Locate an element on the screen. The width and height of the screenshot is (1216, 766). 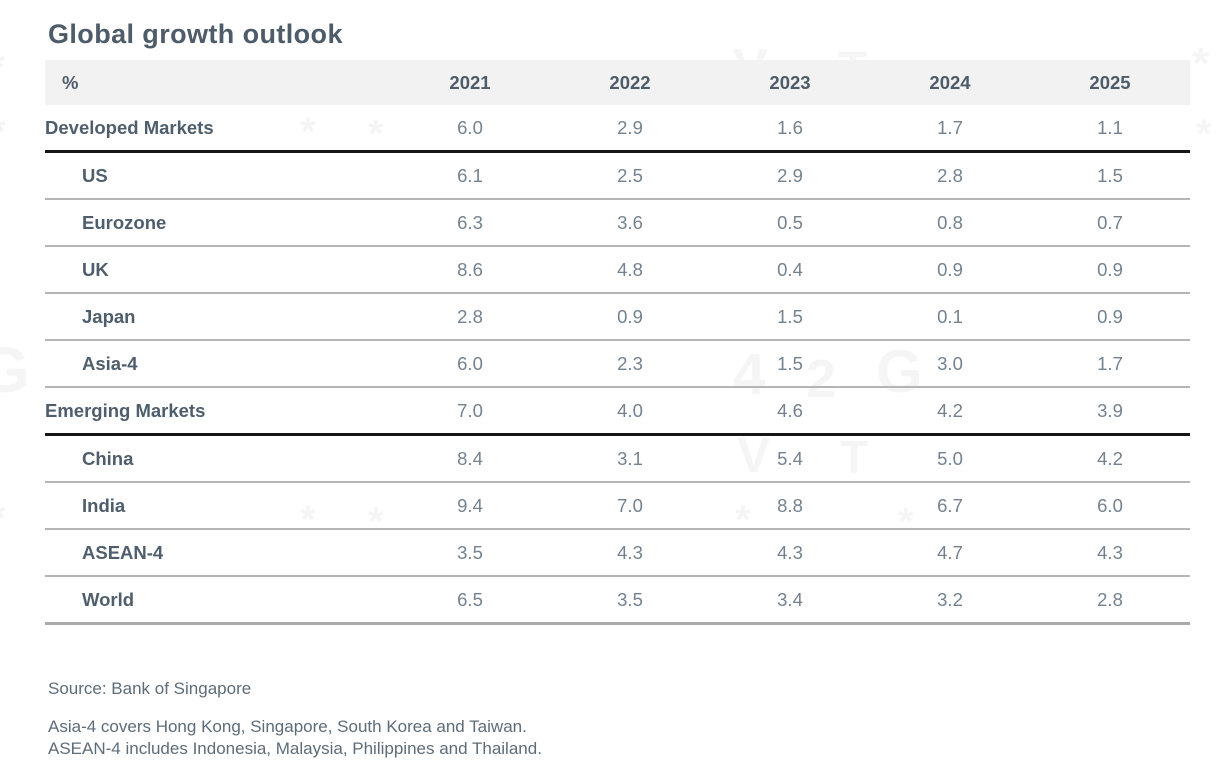
row-label: Emerging Markets is located at coordinates (217, 411).